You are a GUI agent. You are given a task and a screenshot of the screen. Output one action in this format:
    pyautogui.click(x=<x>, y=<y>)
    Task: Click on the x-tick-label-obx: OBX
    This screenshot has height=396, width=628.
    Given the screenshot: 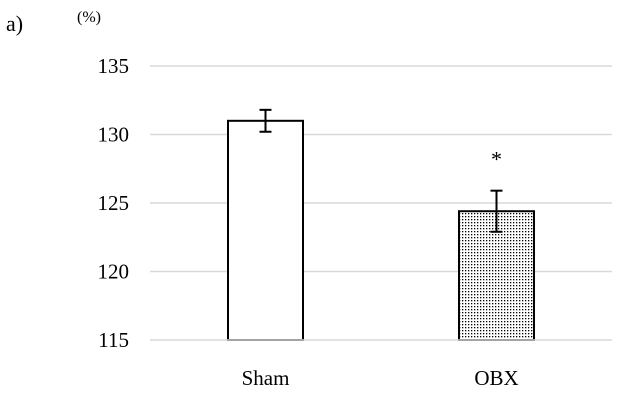 What is the action you would take?
    pyautogui.click(x=496, y=378)
    